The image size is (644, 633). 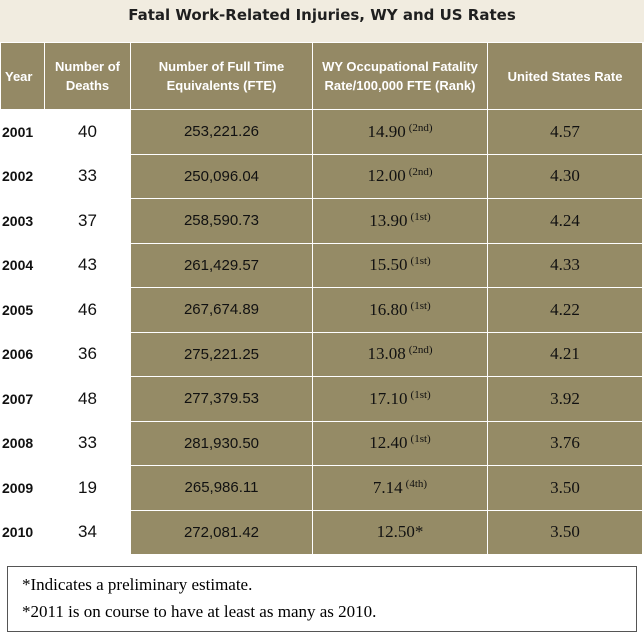 What do you see at coordinates (565, 399) in the screenshot?
I see `us-rate-cell: 3.92` at bounding box center [565, 399].